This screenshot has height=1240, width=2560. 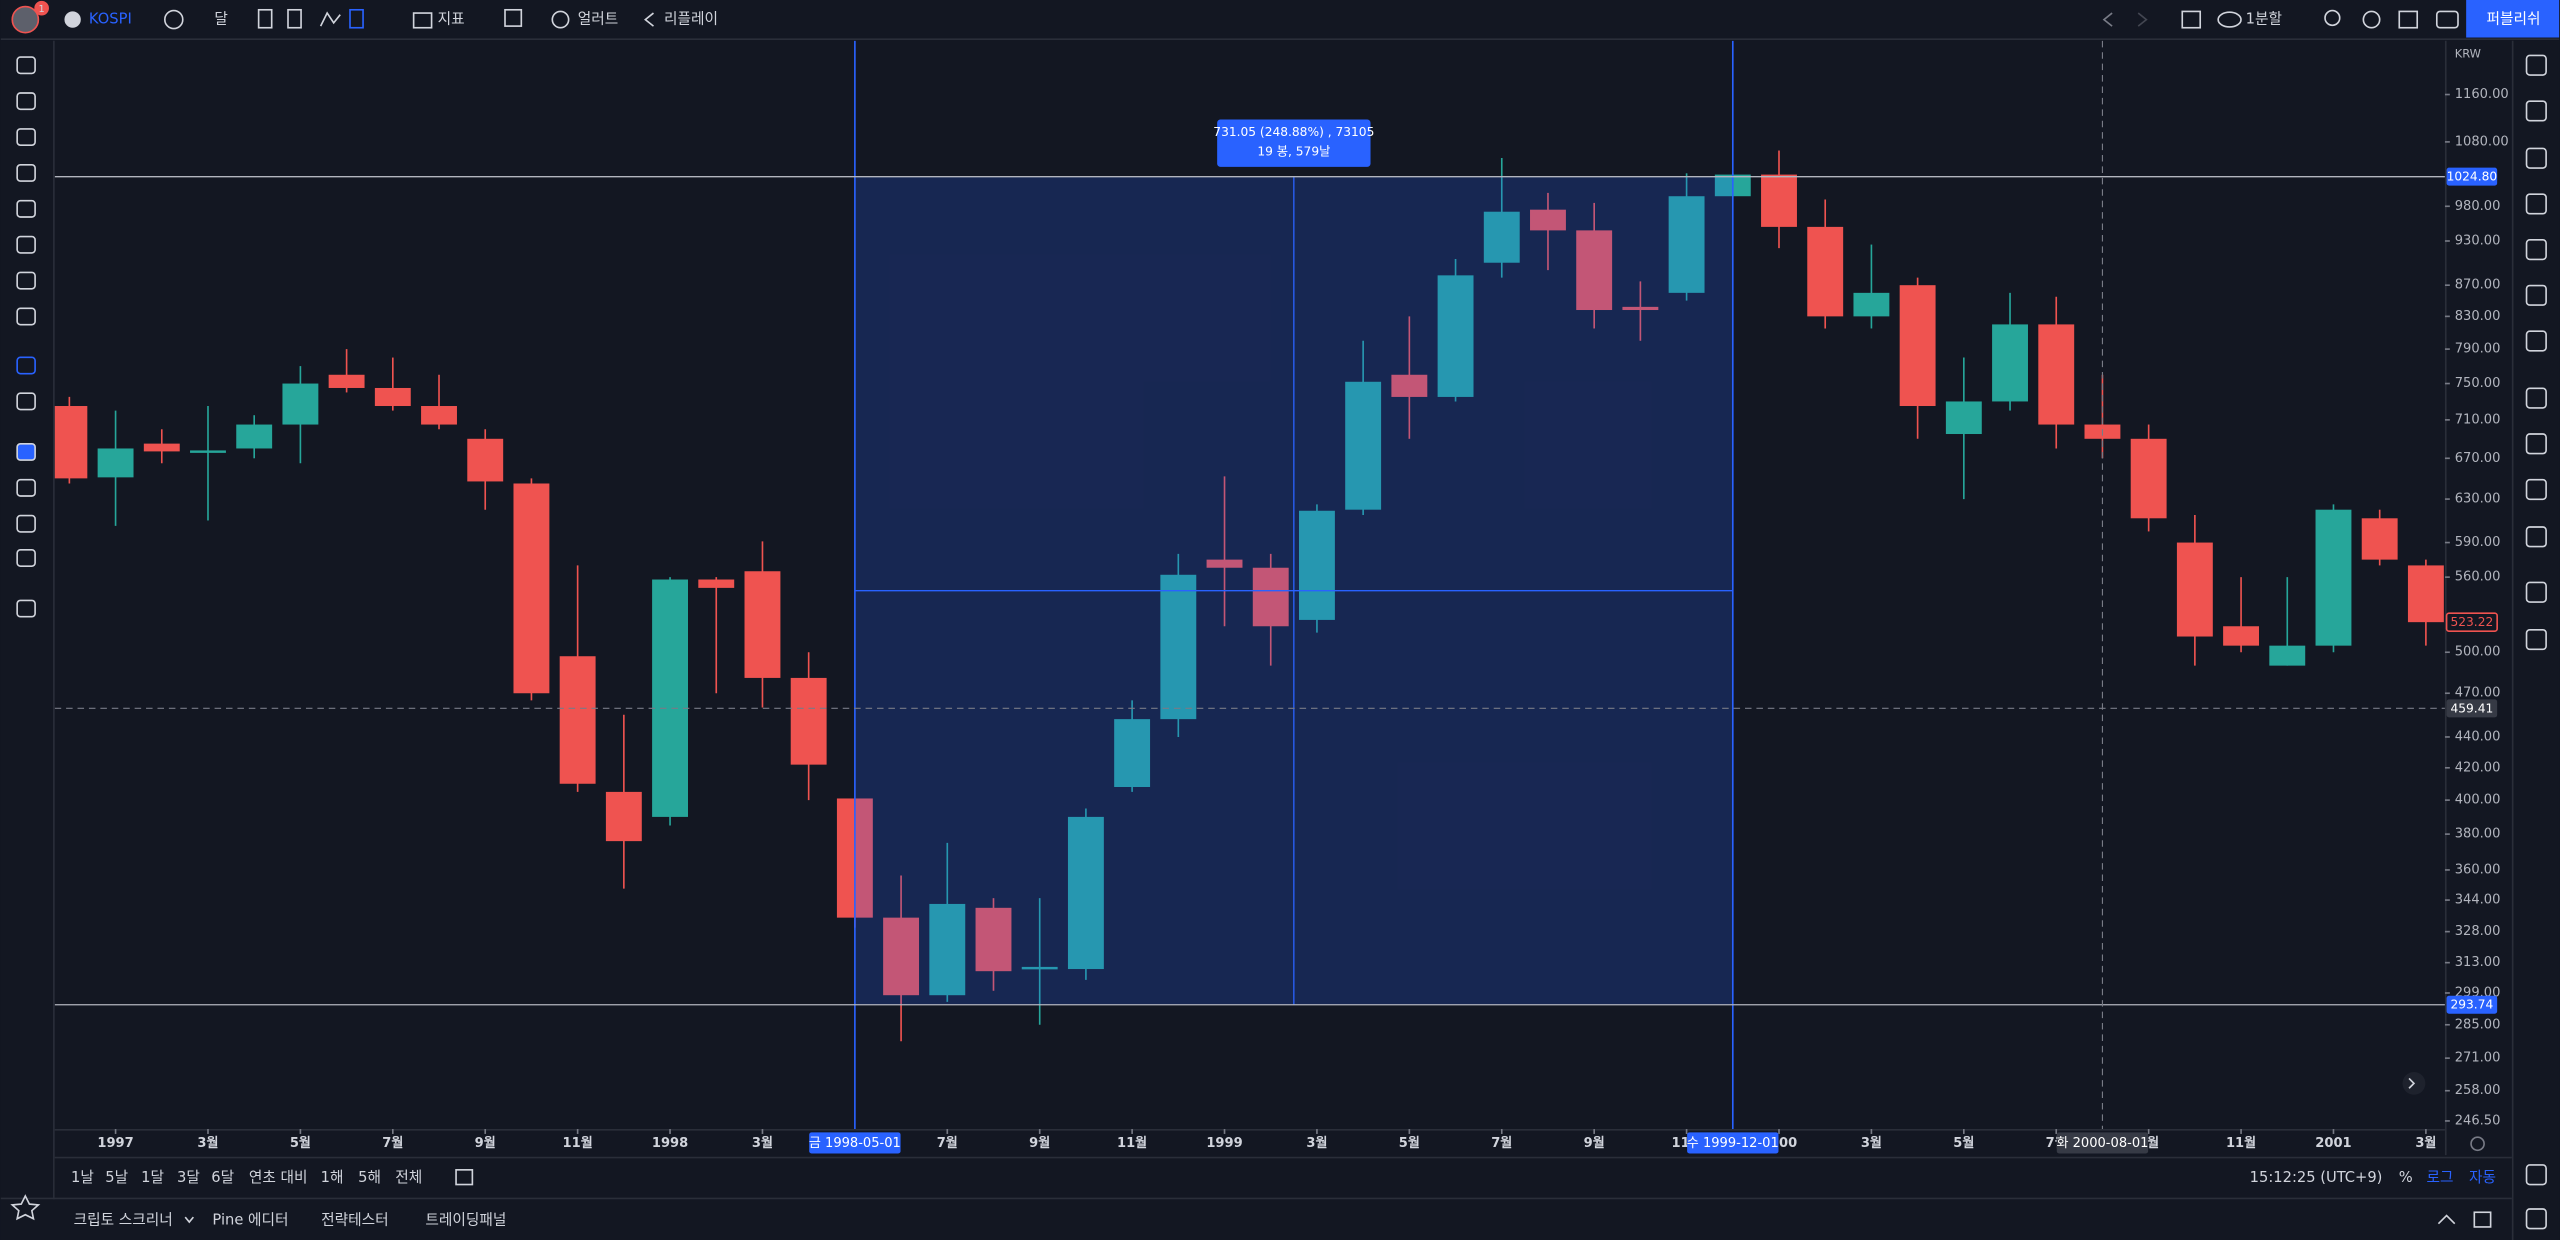 What do you see at coordinates (25, 19) in the screenshot?
I see `avatar` at bounding box center [25, 19].